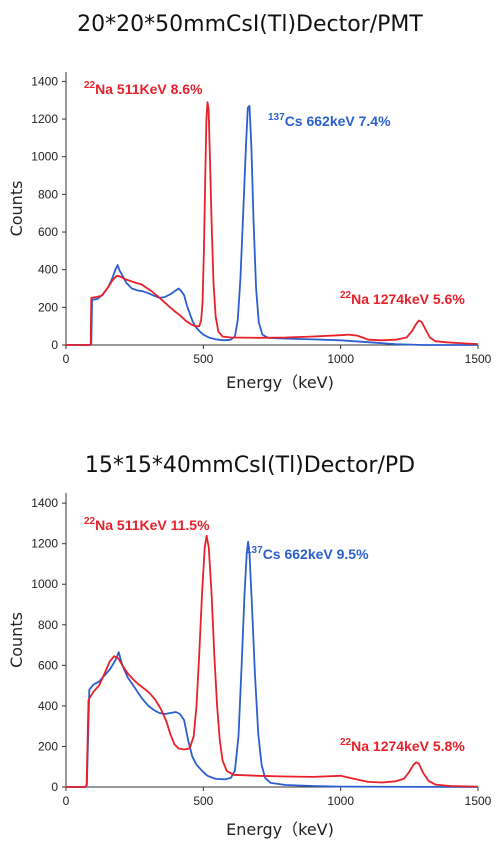  Describe the element at coordinates (250, 24) in the screenshot. I see `chart-title: 20*20*50mmCsI(Tl)Dector/PMT` at that location.